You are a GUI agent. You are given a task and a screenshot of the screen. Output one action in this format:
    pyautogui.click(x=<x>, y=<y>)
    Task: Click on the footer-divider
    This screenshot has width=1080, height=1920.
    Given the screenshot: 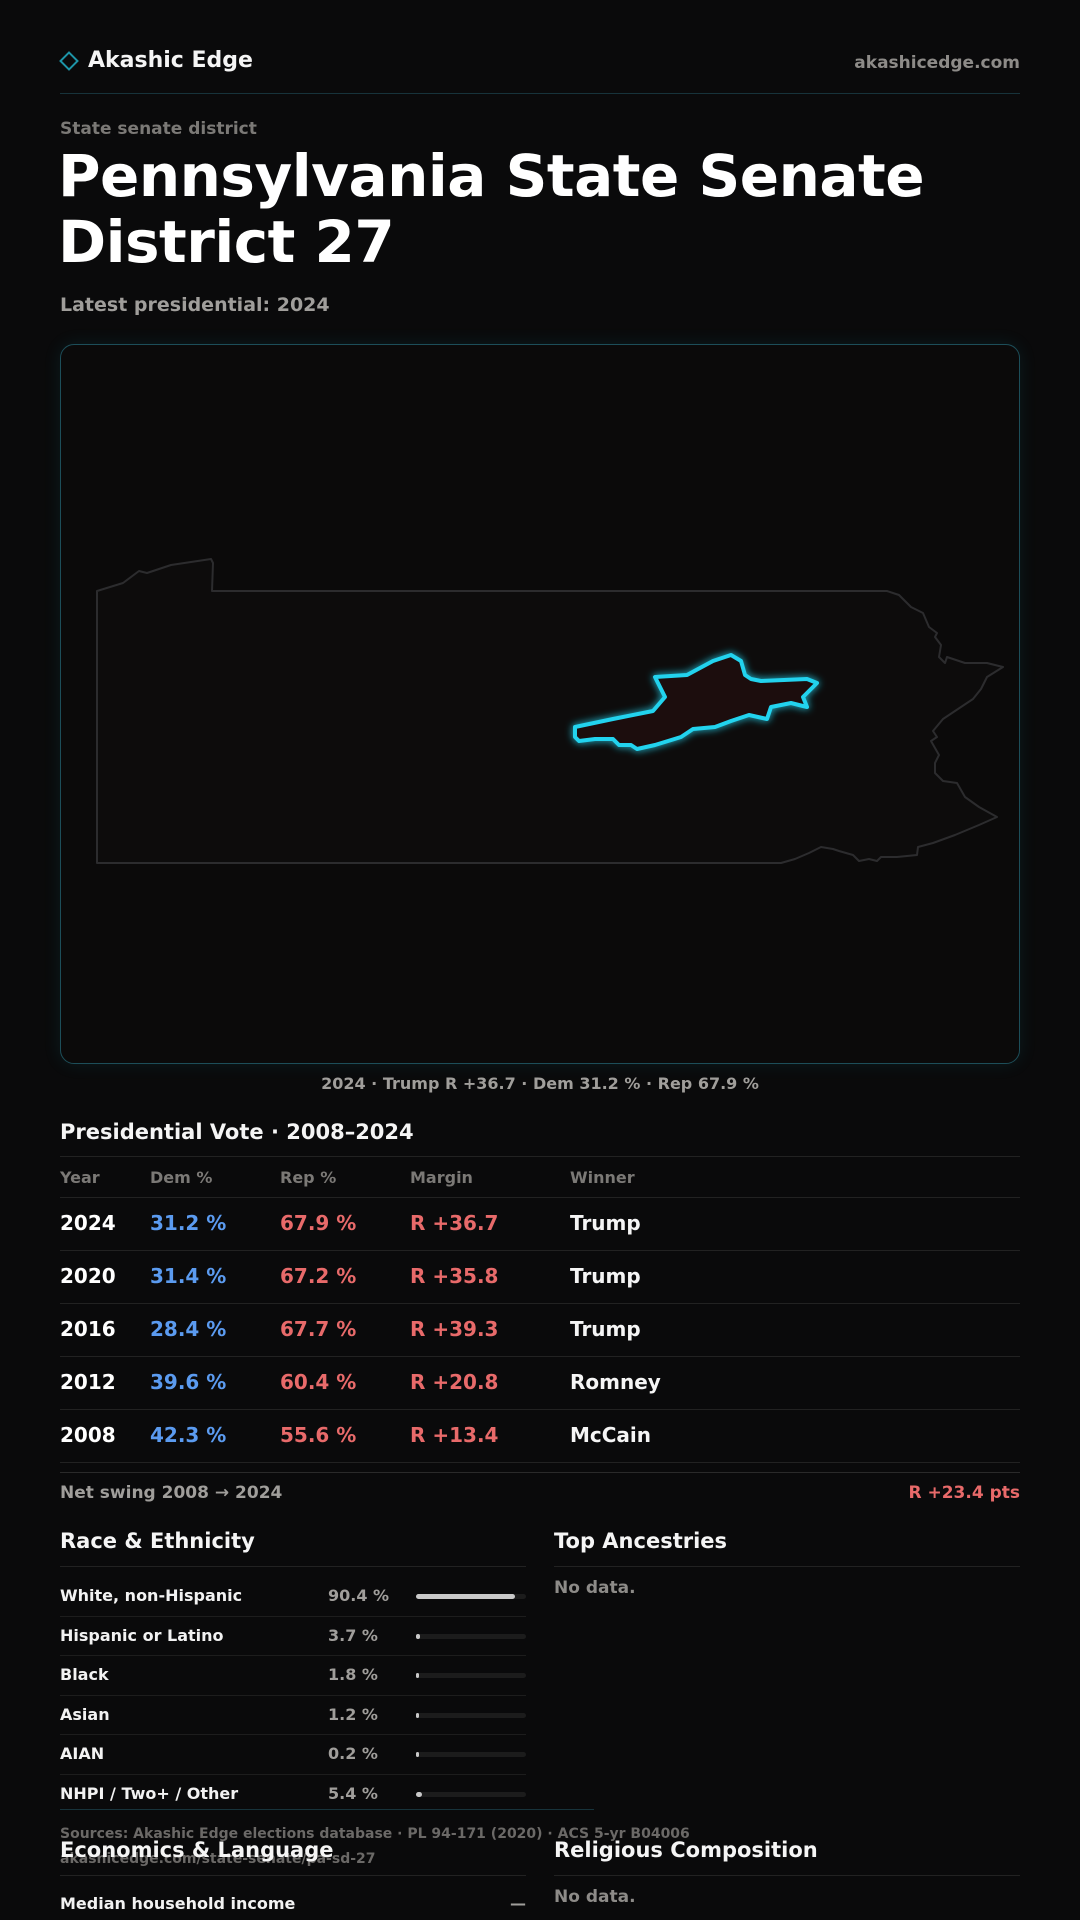 What is the action you would take?
    pyautogui.click(x=327, y=1809)
    